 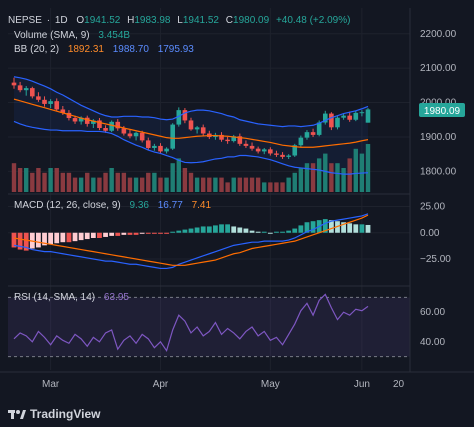 I want to click on legend-bb-row: BB (20, 2) 1892.31 1988.70 1795.93, so click(x=104, y=49).